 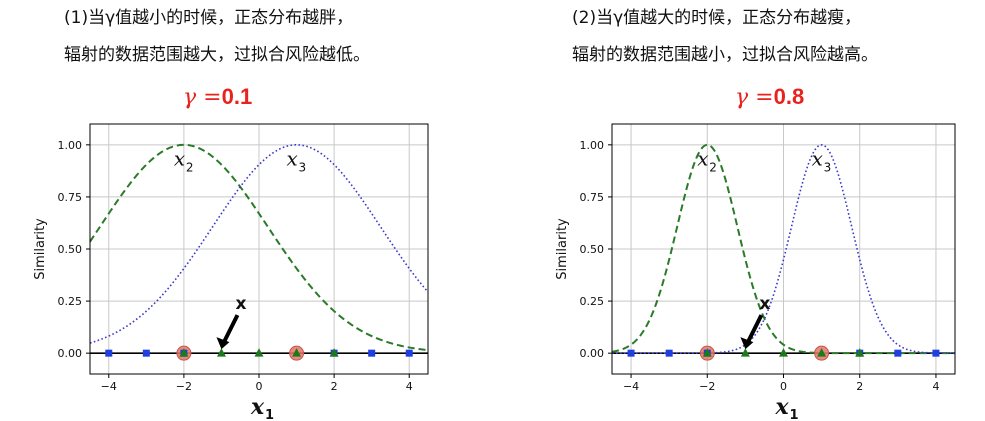 I want to click on gamma-label: γ =0.1, so click(x=217, y=97).